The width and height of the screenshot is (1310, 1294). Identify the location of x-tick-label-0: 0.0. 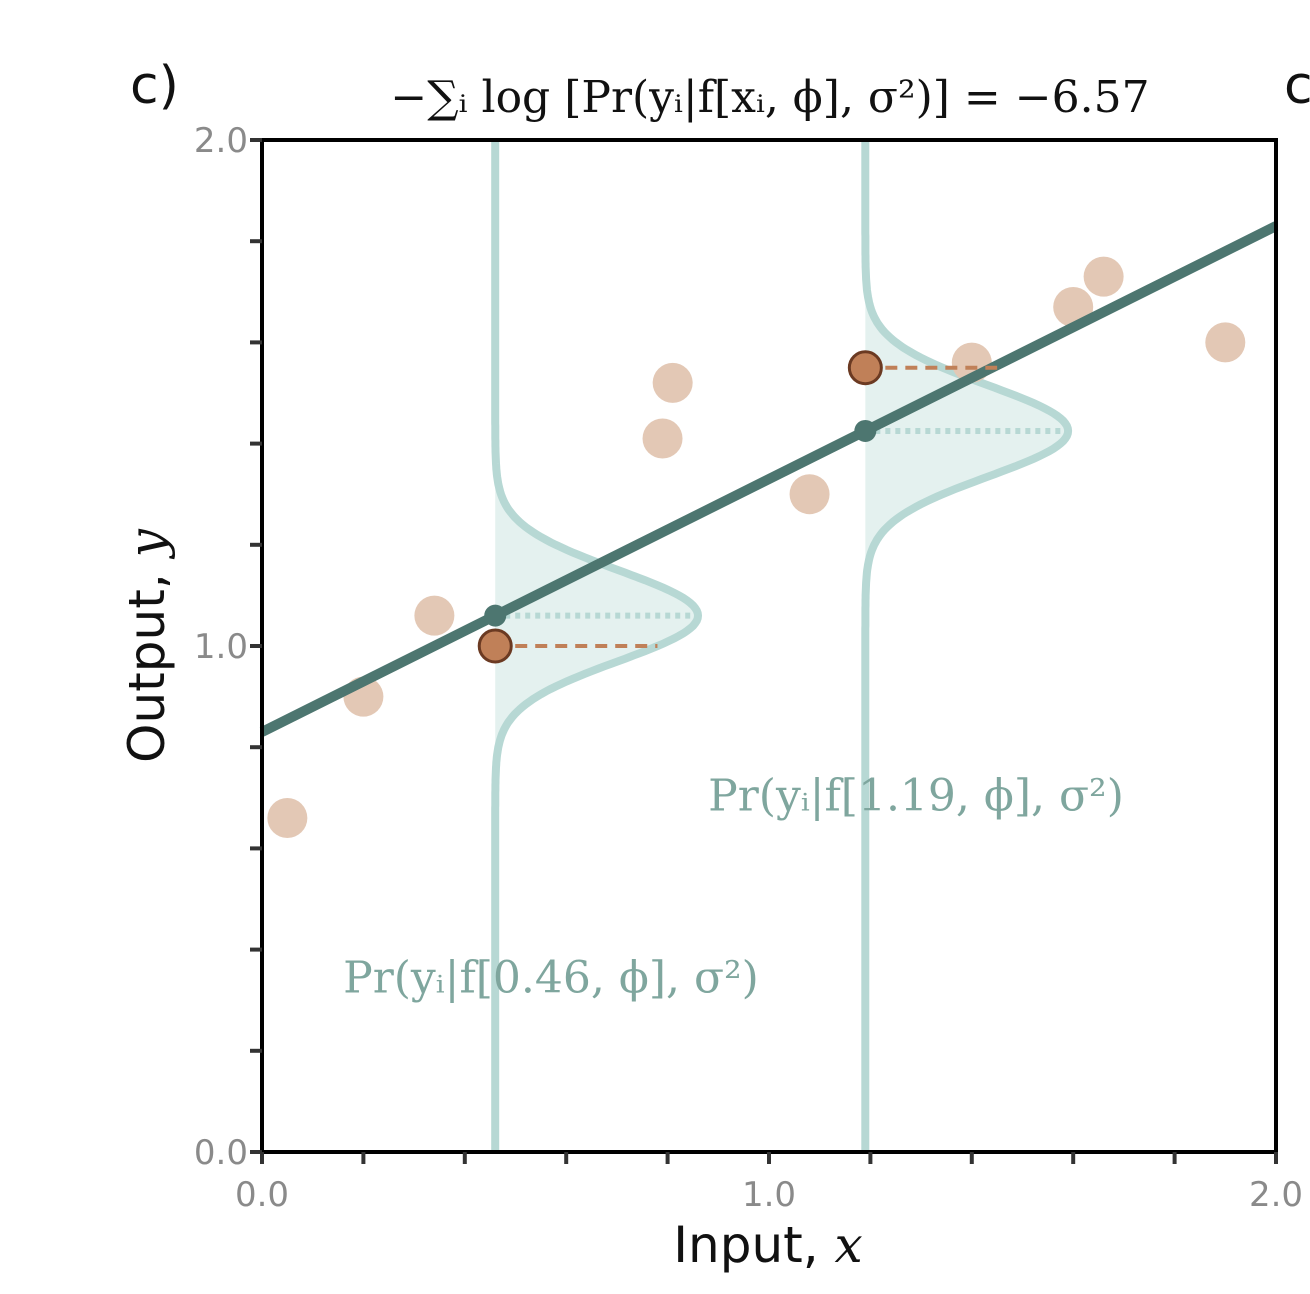
(262, 1195).